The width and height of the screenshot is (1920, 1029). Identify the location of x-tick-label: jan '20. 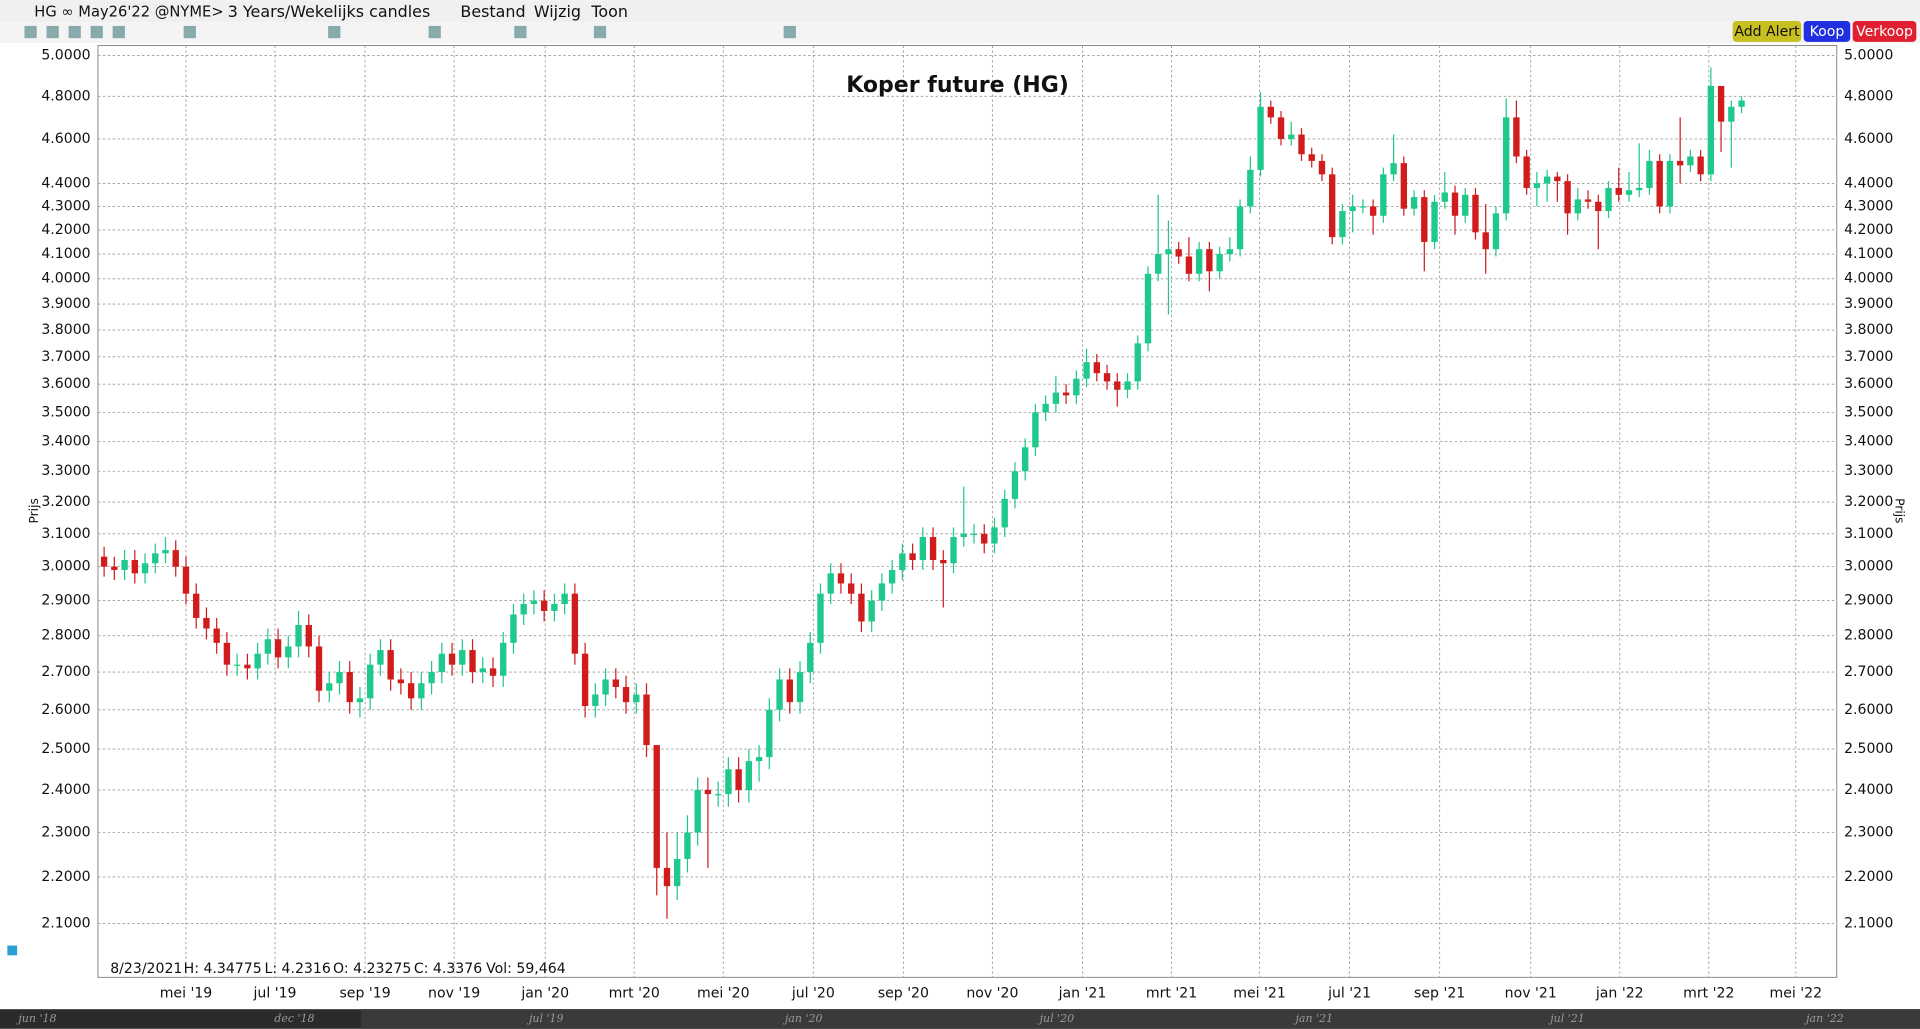
(544, 993).